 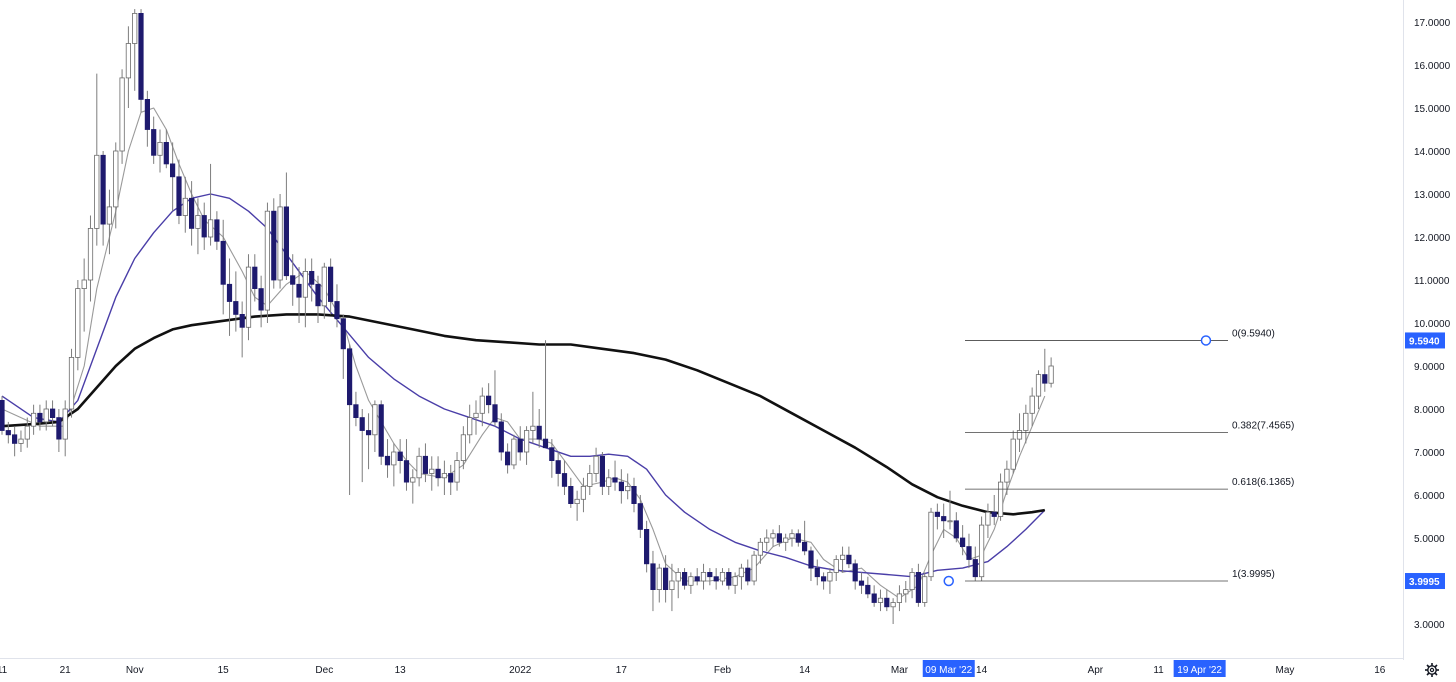 I want to click on time-tick-label: 16, so click(x=1380, y=670).